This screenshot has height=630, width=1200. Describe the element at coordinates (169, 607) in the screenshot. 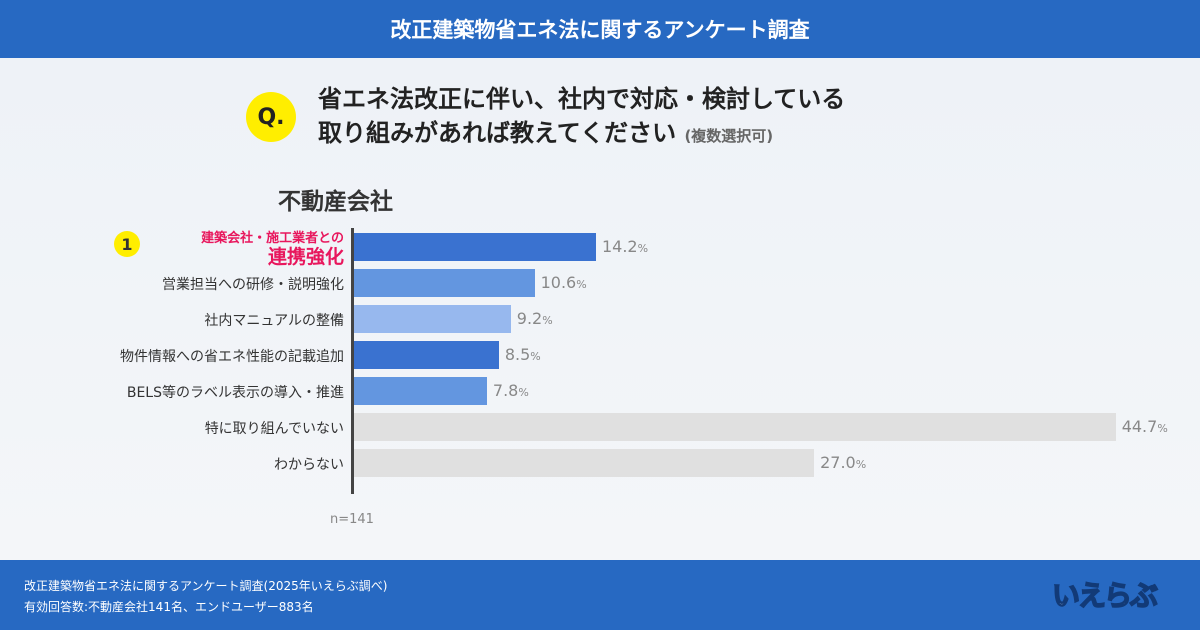

I see `footer-respondents: 有効回答数:不動産会社141名、エンドユーザー883名` at that location.